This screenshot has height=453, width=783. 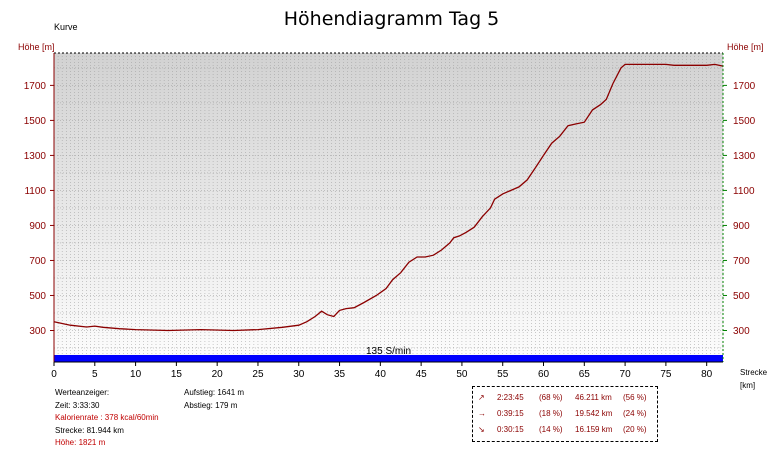 I want to click on stats-row-flat: → 0:39:15 (18 %) 19.542 km (24 %), so click(x=565, y=416).